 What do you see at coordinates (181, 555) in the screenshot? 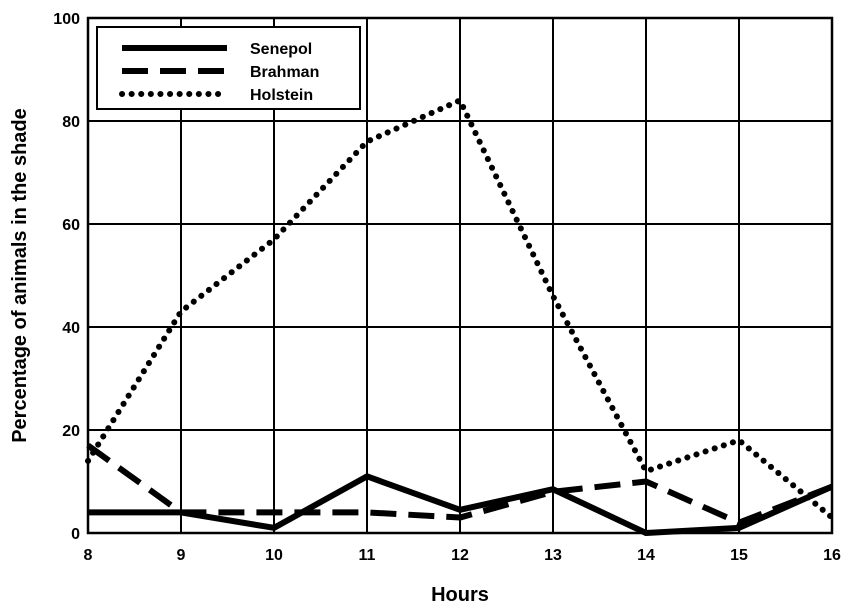
I see `x-tick-label: 9` at bounding box center [181, 555].